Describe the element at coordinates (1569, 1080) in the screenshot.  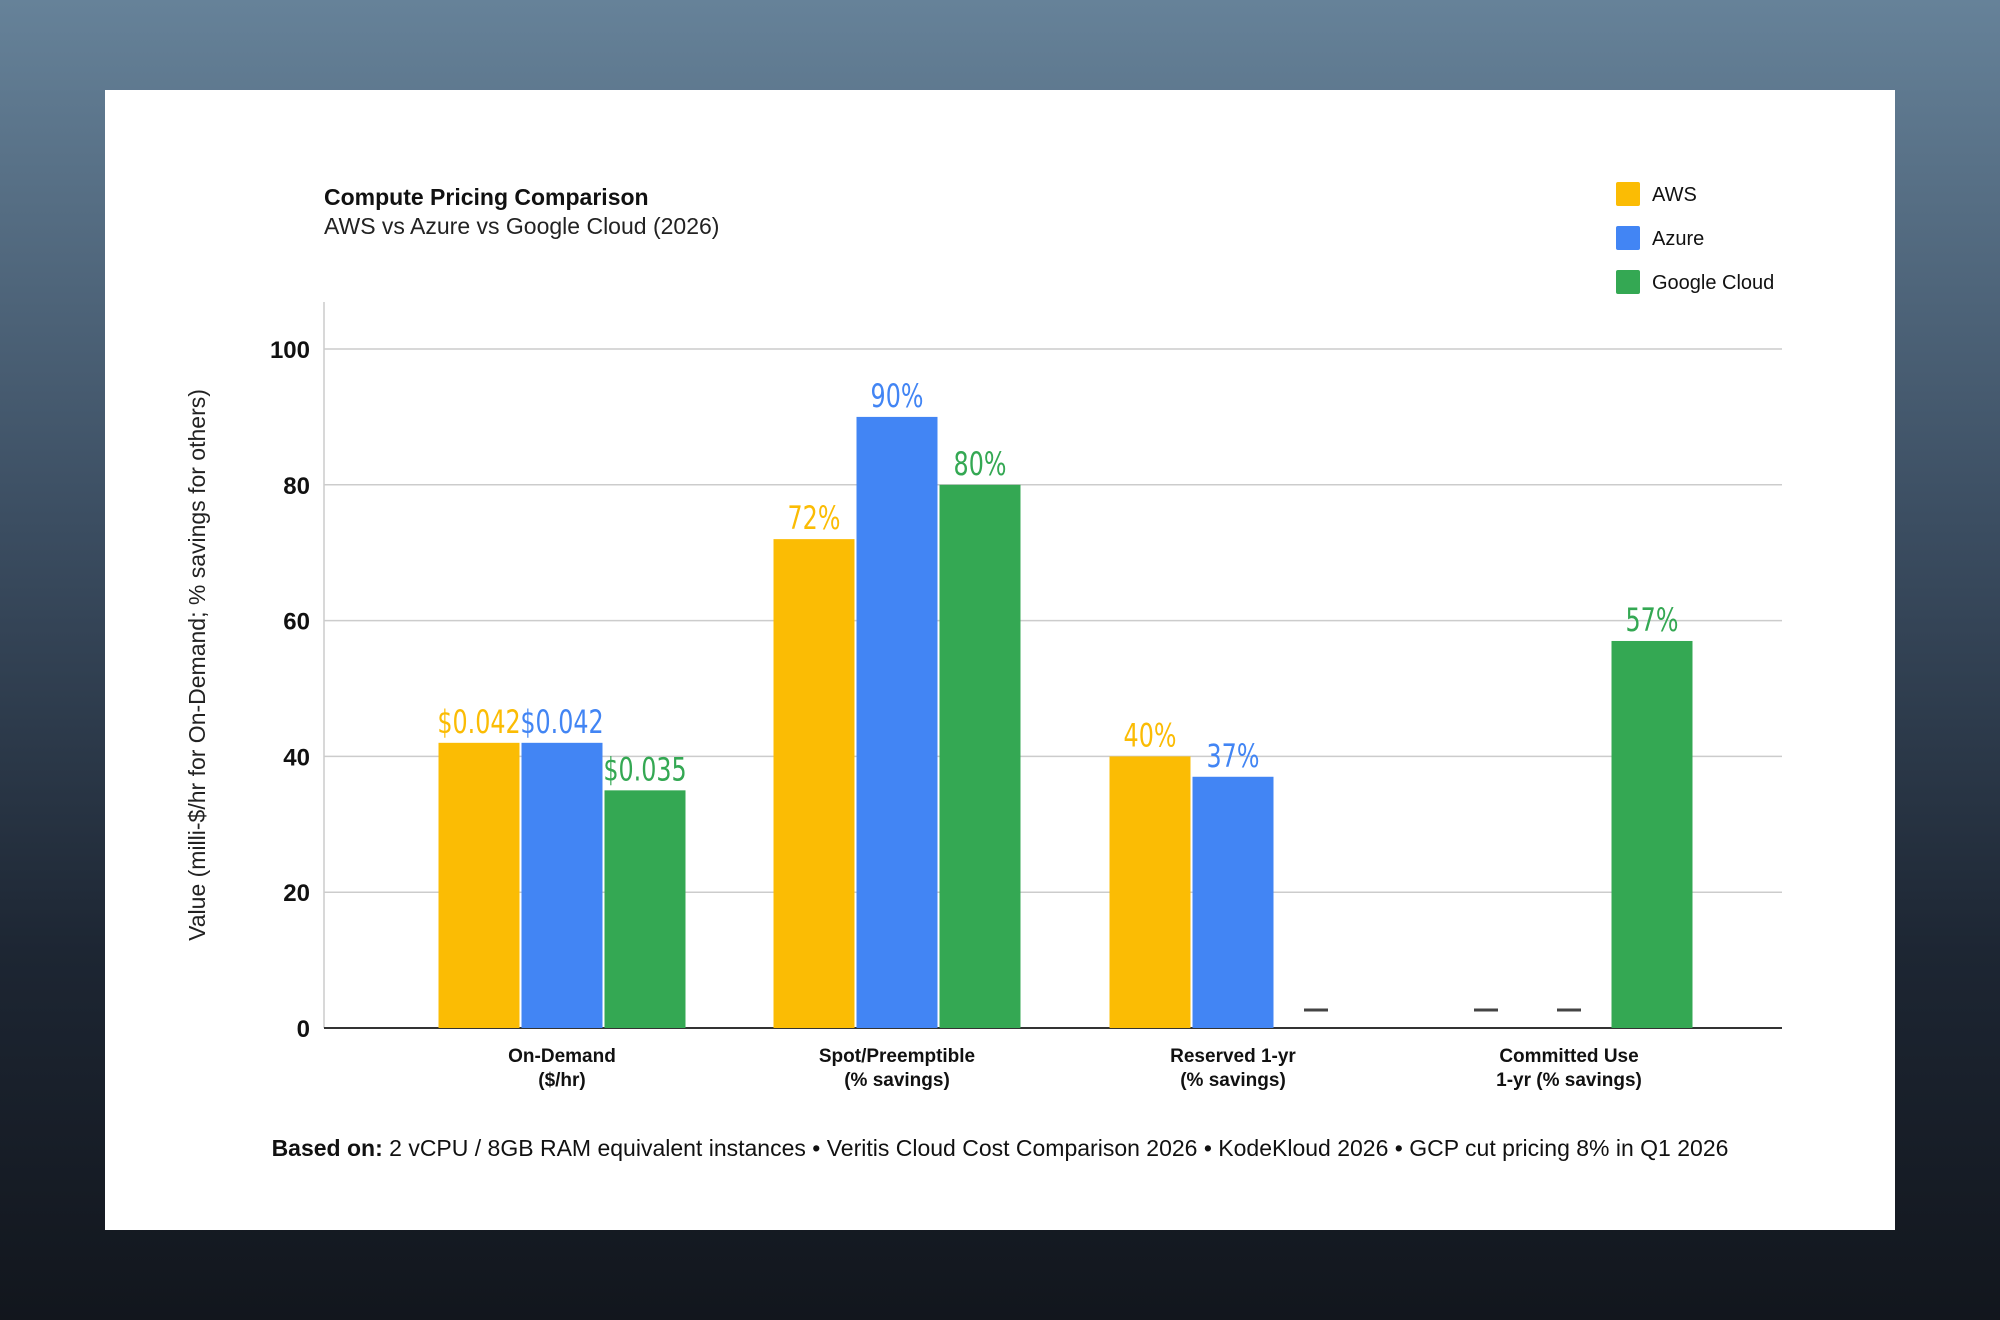
I see `x-tick-label: 1-yr (% savings)` at that location.